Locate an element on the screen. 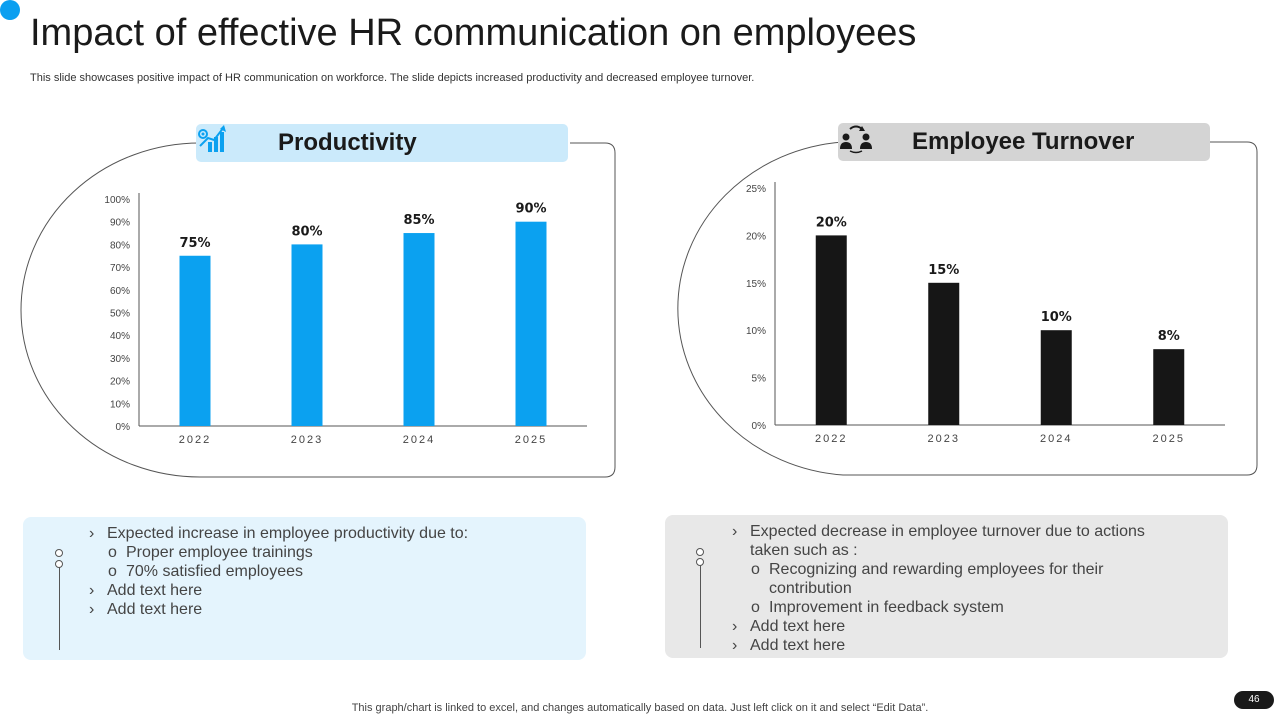 This screenshot has height=720, width=1280. data-label: 15% is located at coordinates (943, 270).